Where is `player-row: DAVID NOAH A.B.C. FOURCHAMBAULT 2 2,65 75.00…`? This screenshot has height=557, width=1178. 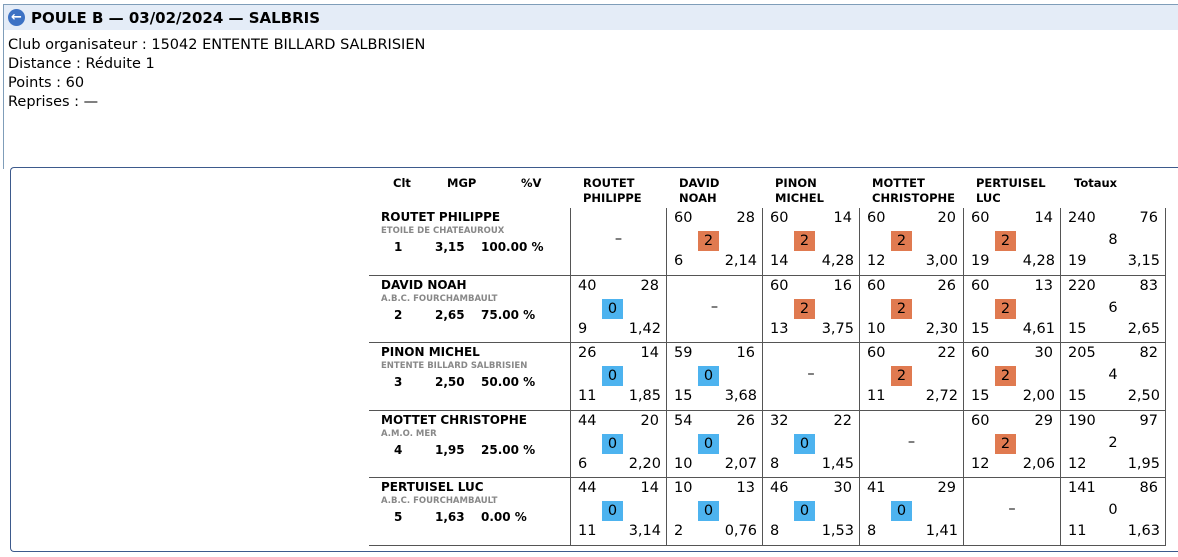
player-row: DAVID NOAH A.B.C. FOURCHAMBAULT 2 2,65 75.00… is located at coordinates (469, 309).